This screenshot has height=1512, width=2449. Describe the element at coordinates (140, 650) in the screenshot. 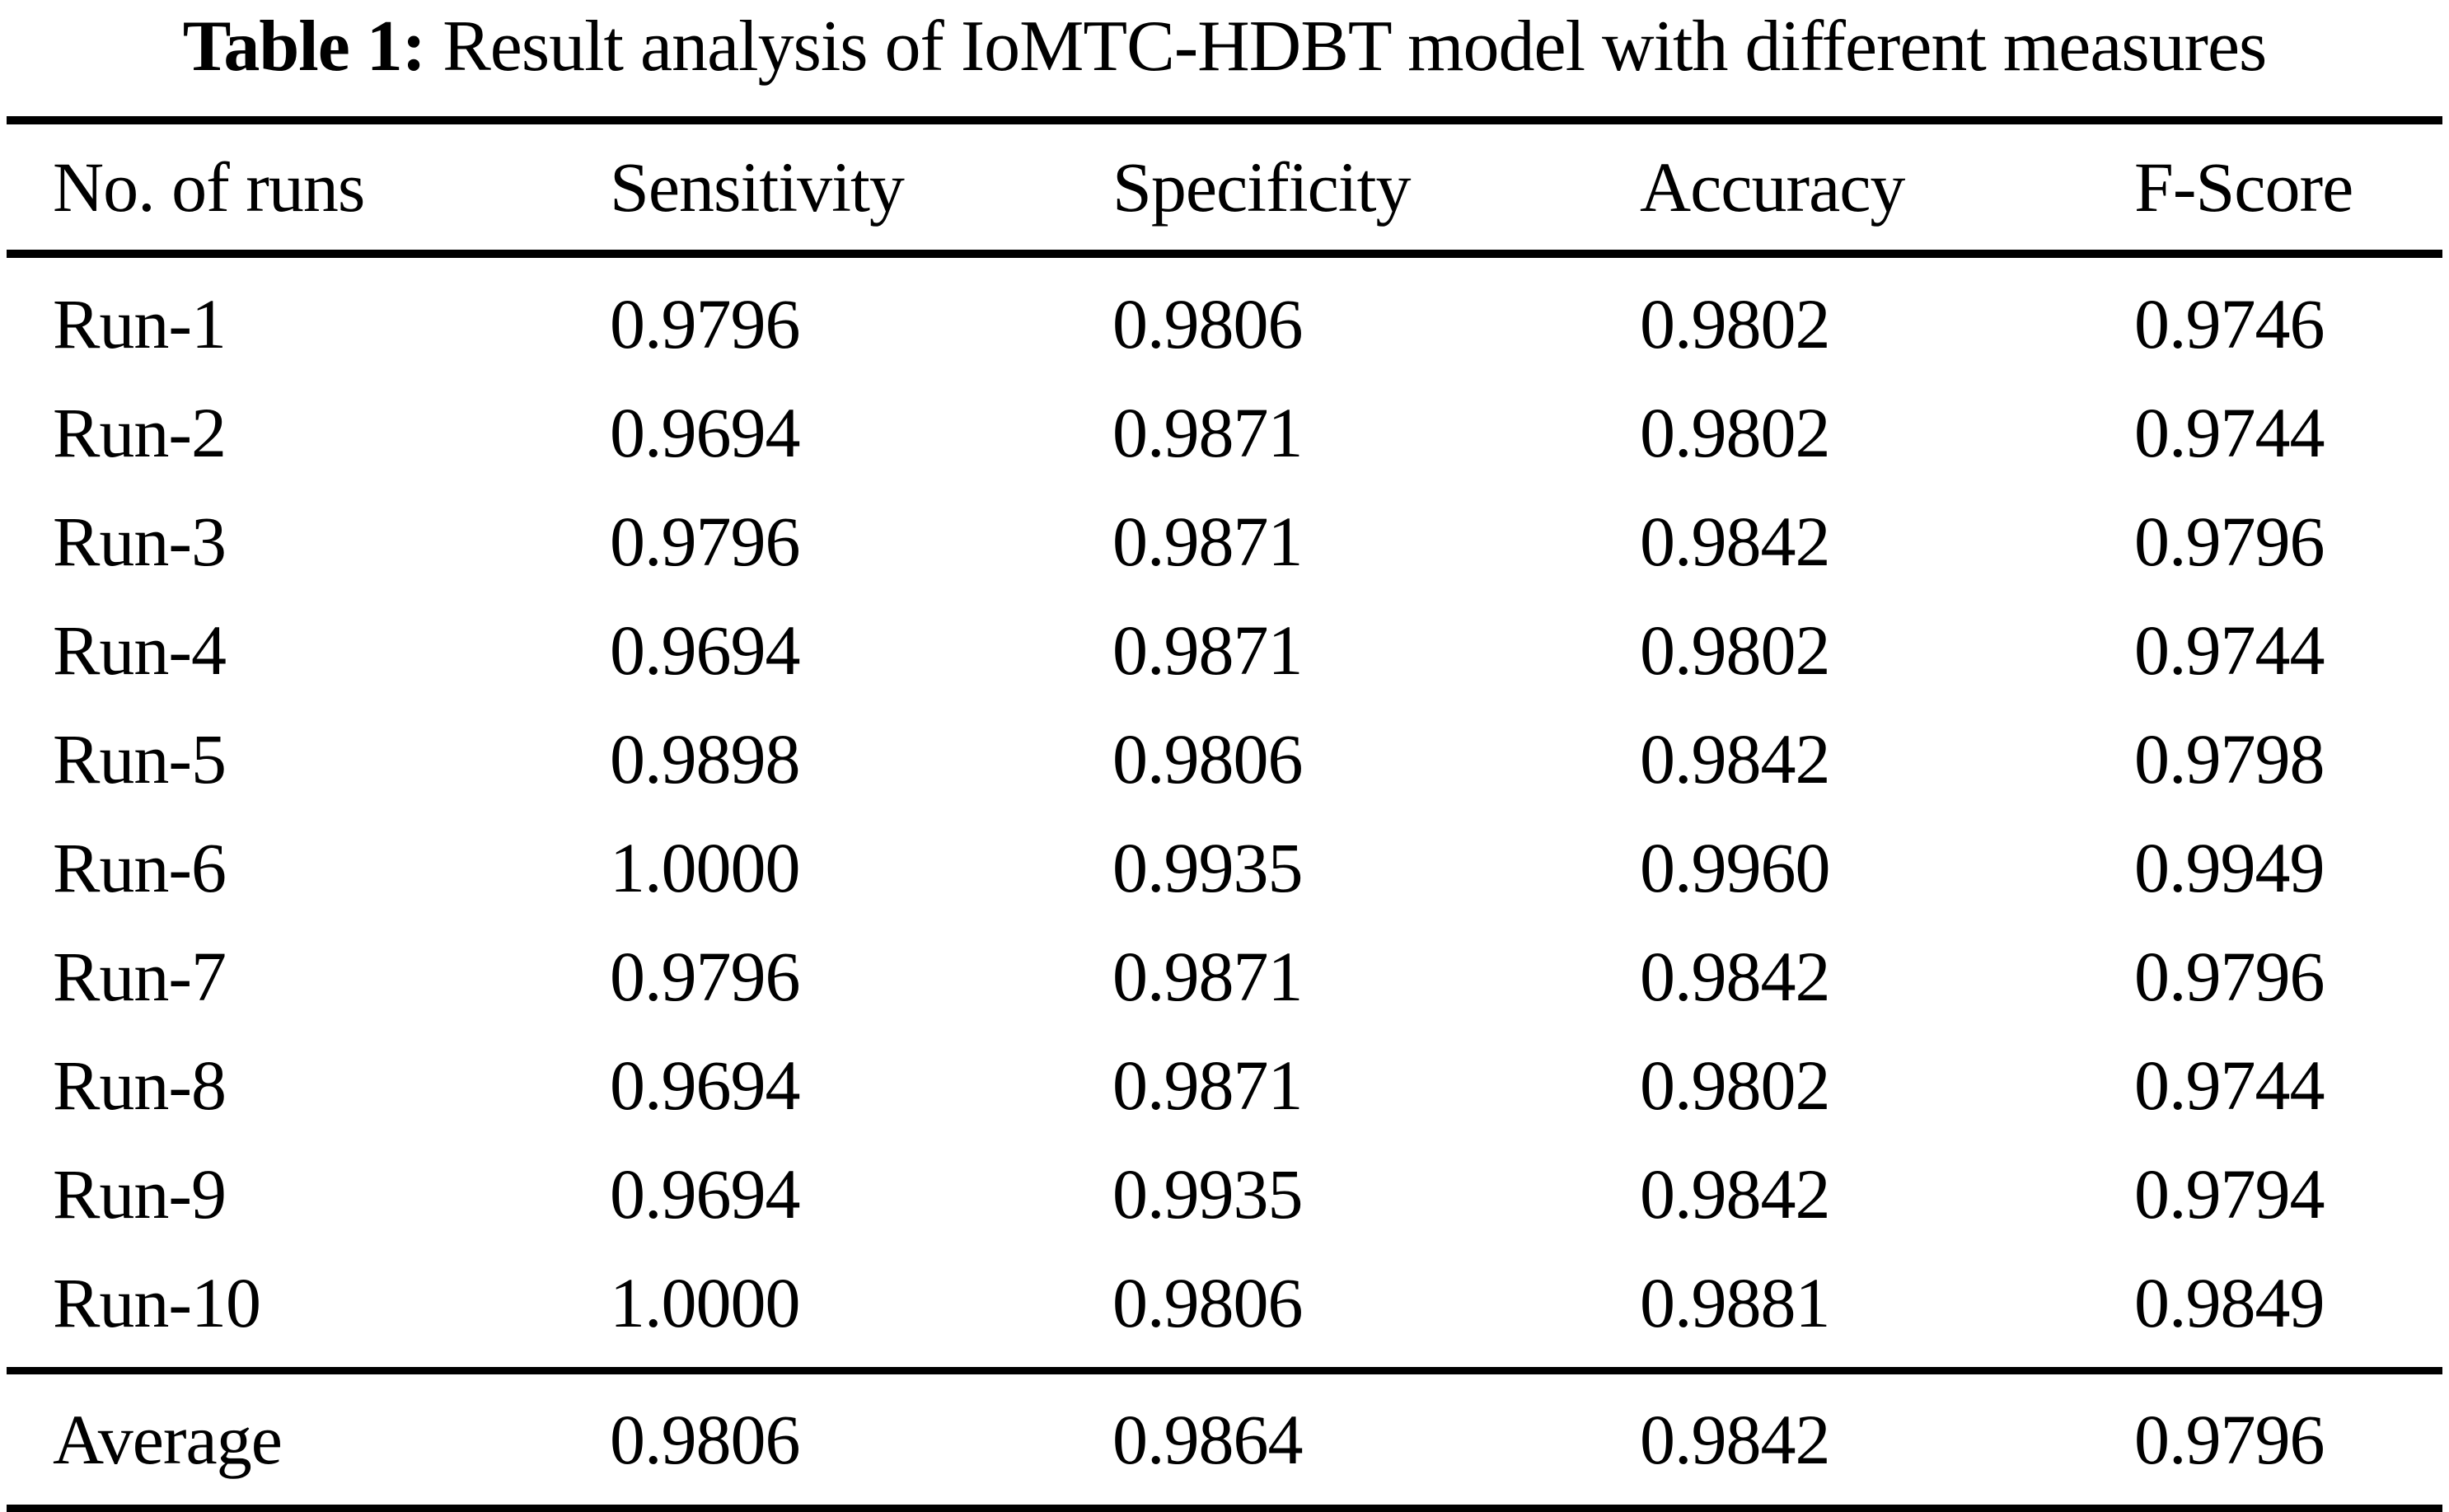

I see `run-label-cell: Run-4` at that location.